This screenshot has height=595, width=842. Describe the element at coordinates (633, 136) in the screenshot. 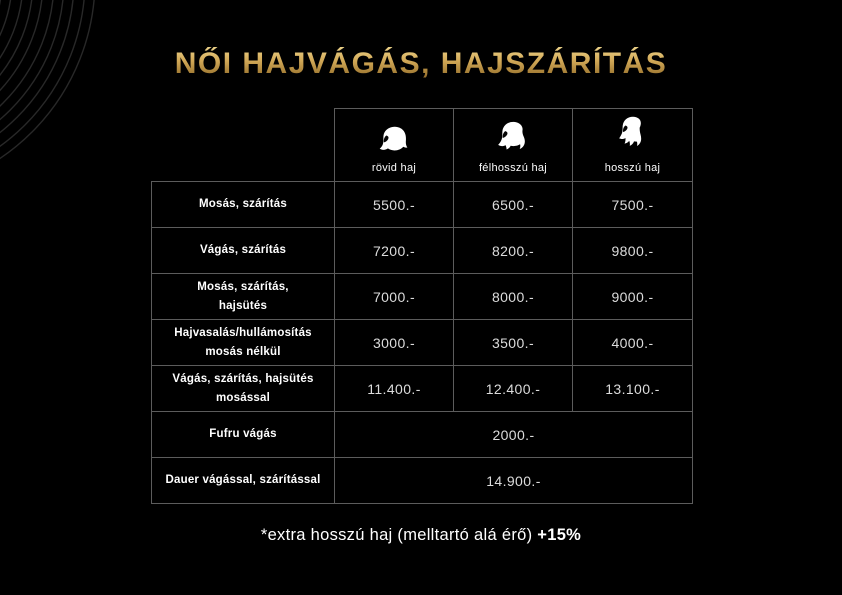

I see `long-hair-icon` at that location.